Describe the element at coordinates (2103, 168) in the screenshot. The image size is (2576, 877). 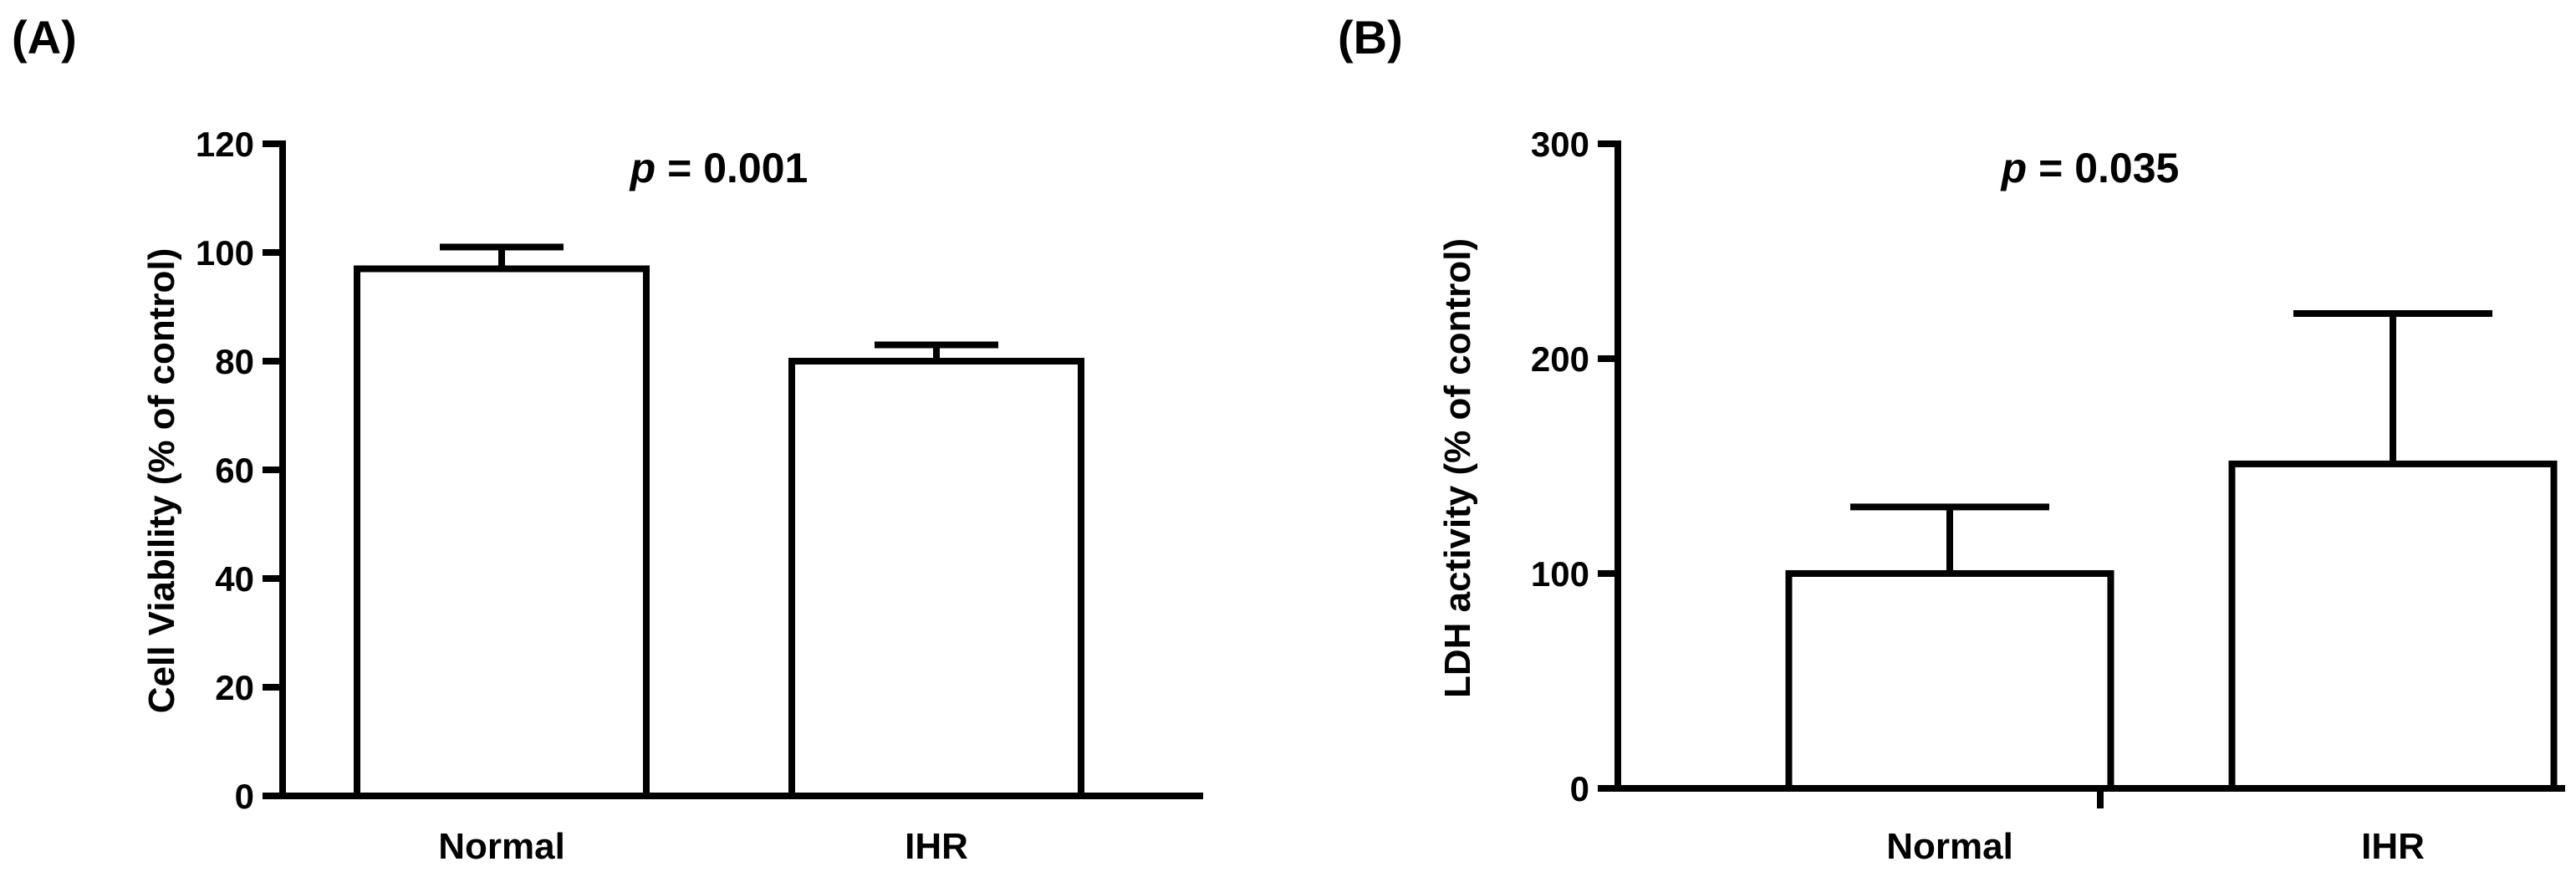
I see `p-value-text-b: = 0.035` at that location.